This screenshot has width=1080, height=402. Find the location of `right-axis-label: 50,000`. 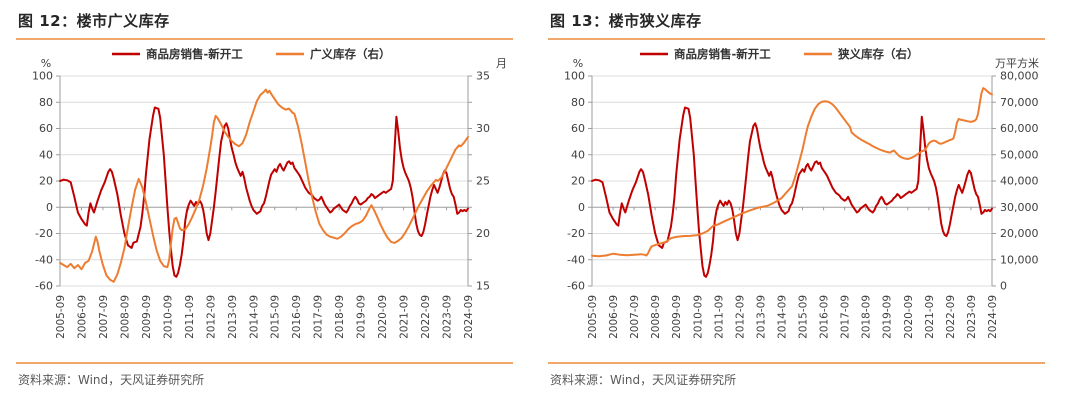

right-axis-label: 50,000 is located at coordinates (1019, 154).